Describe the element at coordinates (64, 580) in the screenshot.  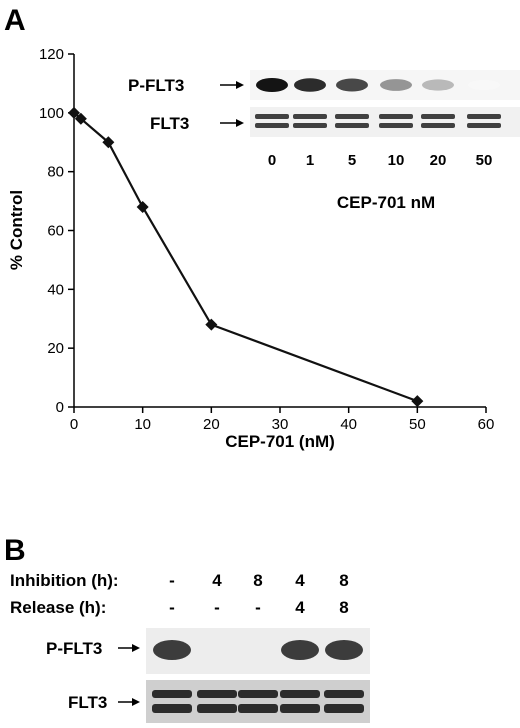
I see `condition-label: Inhibition (h):` at that location.